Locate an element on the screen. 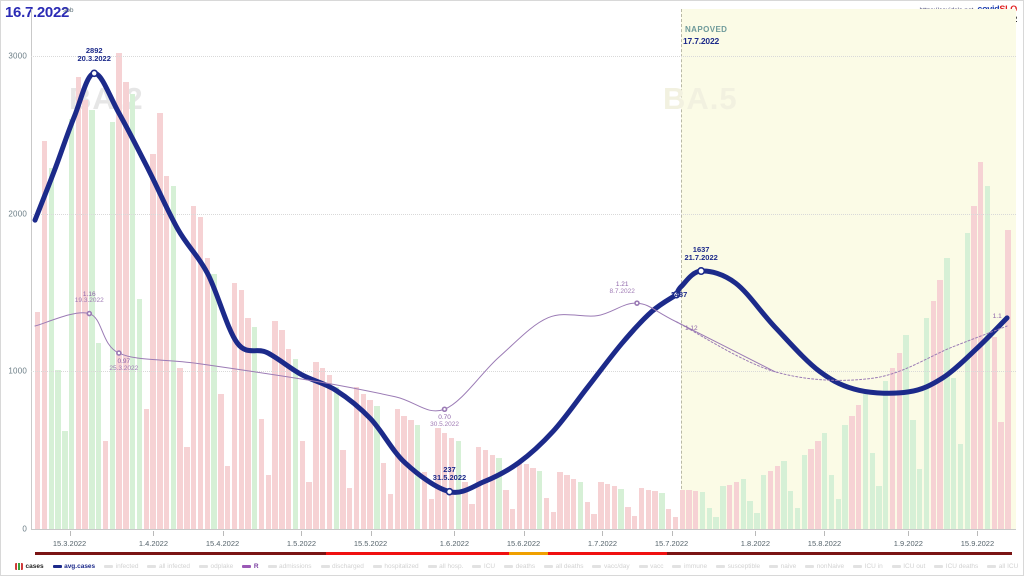 The image size is (1024, 576). legend-item-vacc: vacc is located at coordinates (650, 566).